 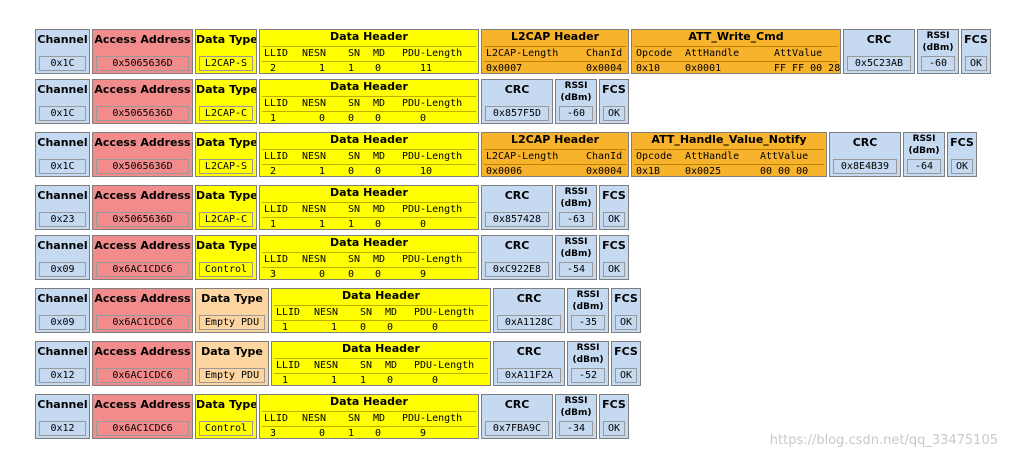 I want to click on data-type-cell: Data Type L2CAP-S, so click(x=226, y=154).